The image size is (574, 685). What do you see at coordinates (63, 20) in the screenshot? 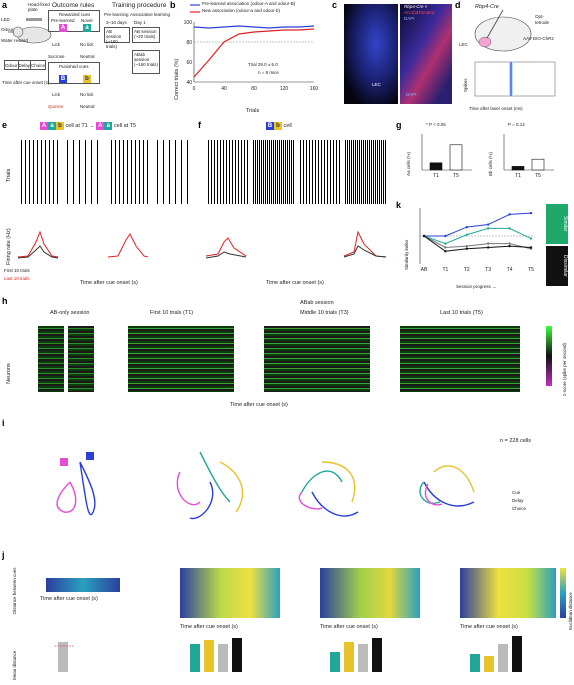
I see `pre-learned-label: Pre-learned` at bounding box center [63, 20].